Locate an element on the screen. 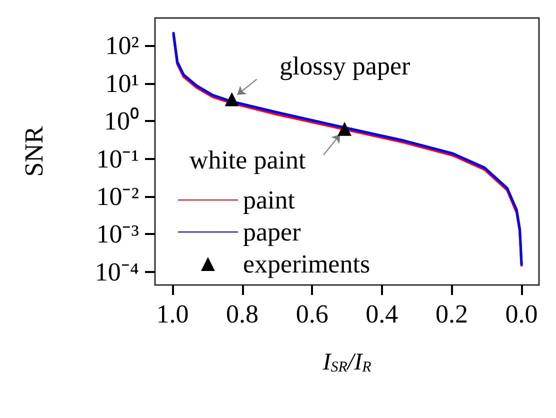 This screenshot has width=556, height=418. x-tick-label: 1.0 is located at coordinates (172, 314).